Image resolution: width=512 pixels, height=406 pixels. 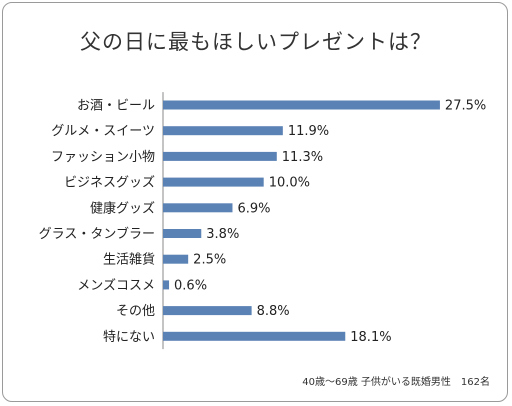 I want to click on category-label: ビジネスグッズ, so click(x=109, y=183).